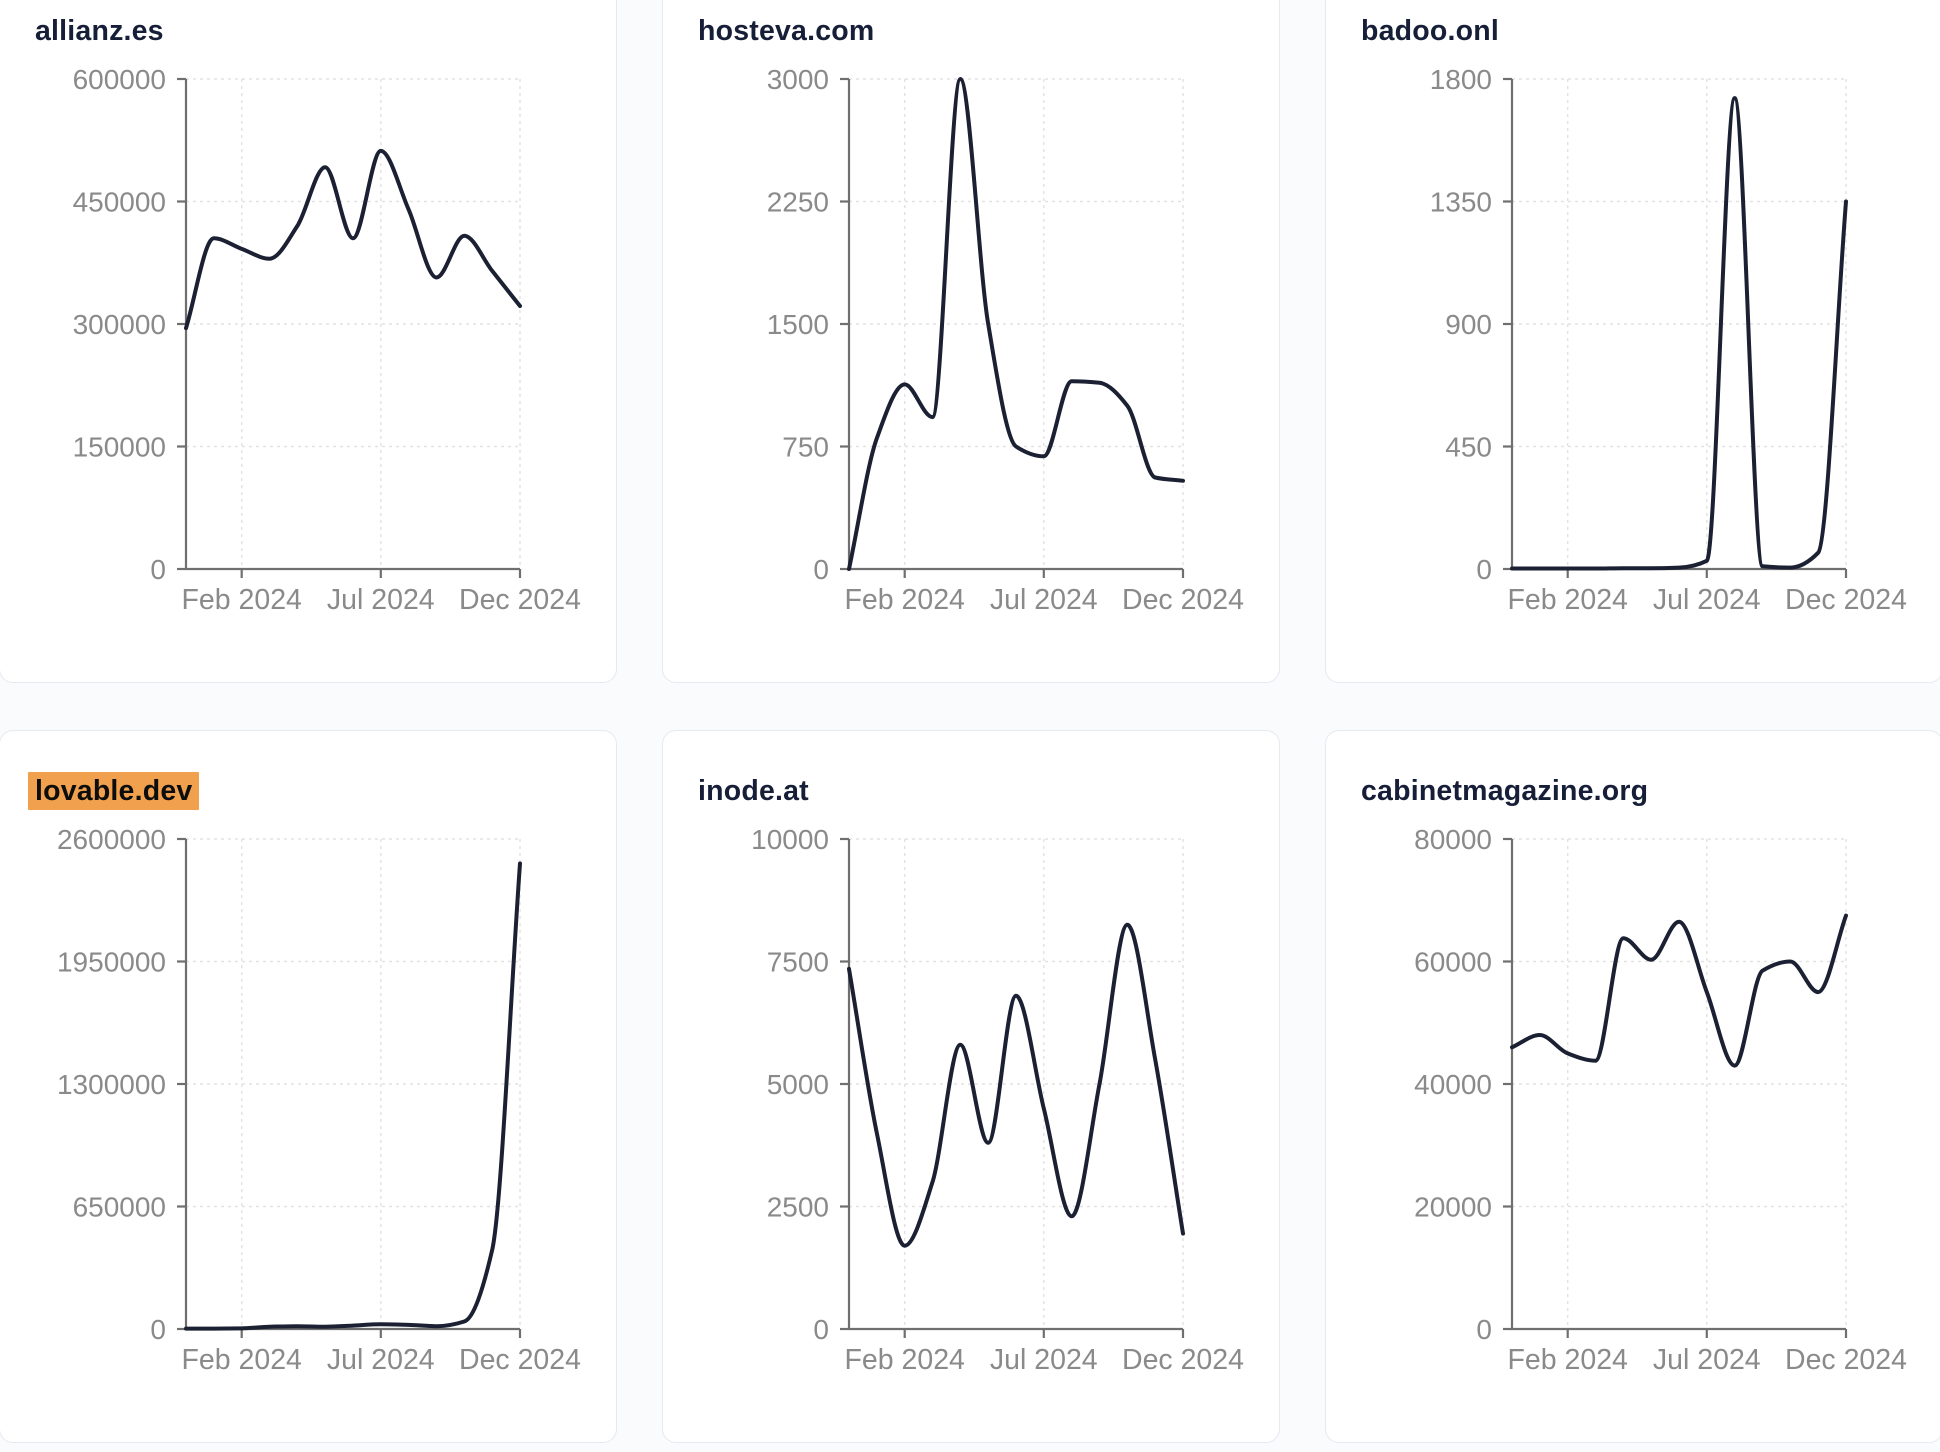 The height and width of the screenshot is (1452, 1940). What do you see at coordinates (114, 791) in the screenshot?
I see `domain-name-label-highlighted: lovable.dev` at bounding box center [114, 791].